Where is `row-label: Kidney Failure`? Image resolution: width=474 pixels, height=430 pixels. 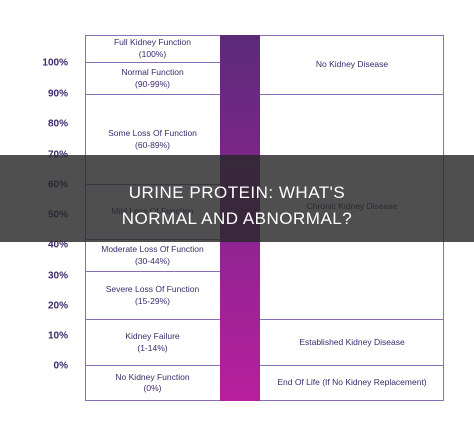
row-label: Kidney Failure is located at coordinates (152, 336).